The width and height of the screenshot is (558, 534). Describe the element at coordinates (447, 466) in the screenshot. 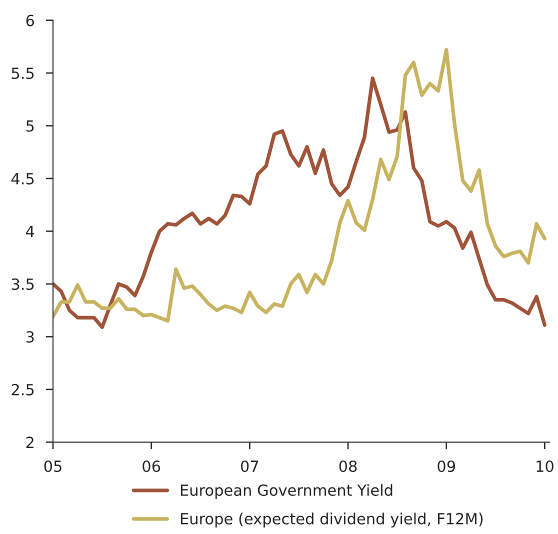

I see `x-tick-label: 09` at that location.